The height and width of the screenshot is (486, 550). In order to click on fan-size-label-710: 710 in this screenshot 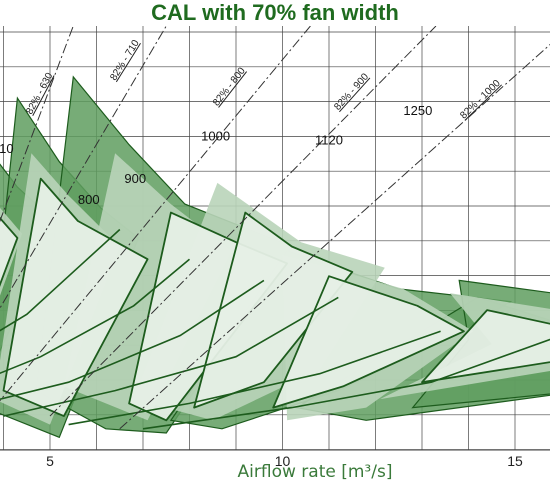, I will do `click(7, 148)`.